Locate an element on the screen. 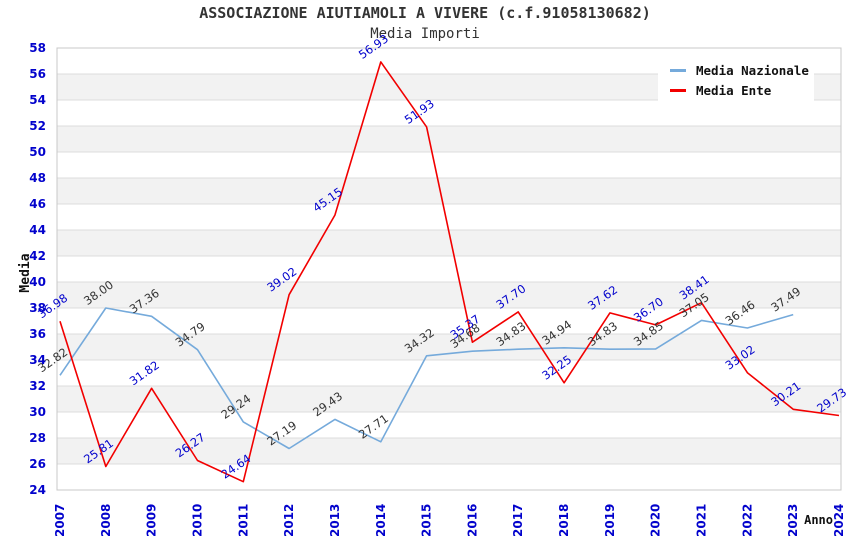  y-tick-label: 52 is located at coordinates (37, 126).